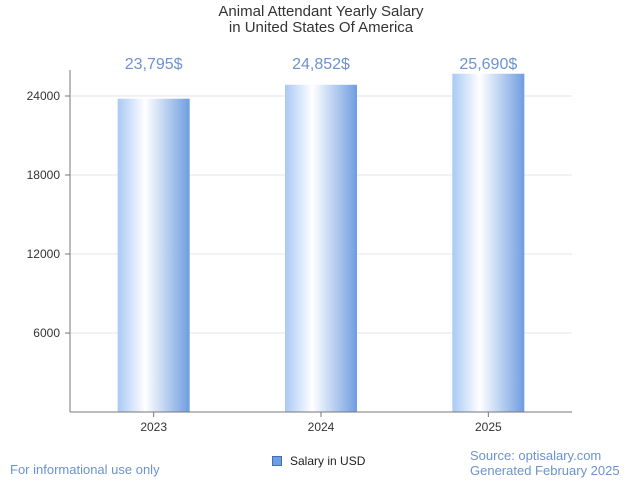 The height and width of the screenshot is (482, 642). Describe the element at coordinates (321, 427) in the screenshot. I see `x-tick-label-2024: 2024` at that location.